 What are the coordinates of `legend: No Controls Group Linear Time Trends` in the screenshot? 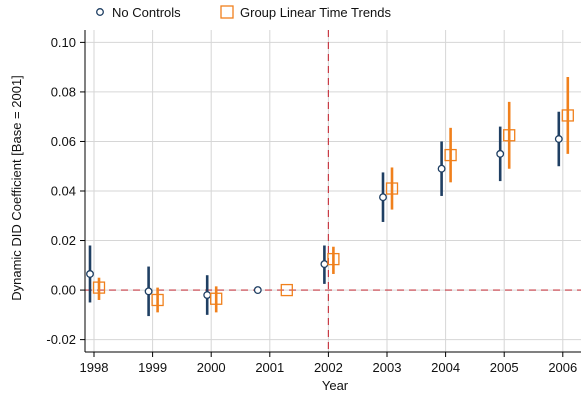 It's located at (244, 12).